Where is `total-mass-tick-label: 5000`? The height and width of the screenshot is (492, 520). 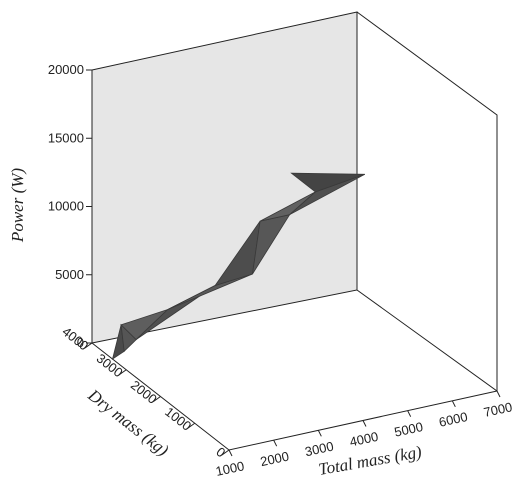
total-mass-tick-label: 5000 is located at coordinates (408, 429).